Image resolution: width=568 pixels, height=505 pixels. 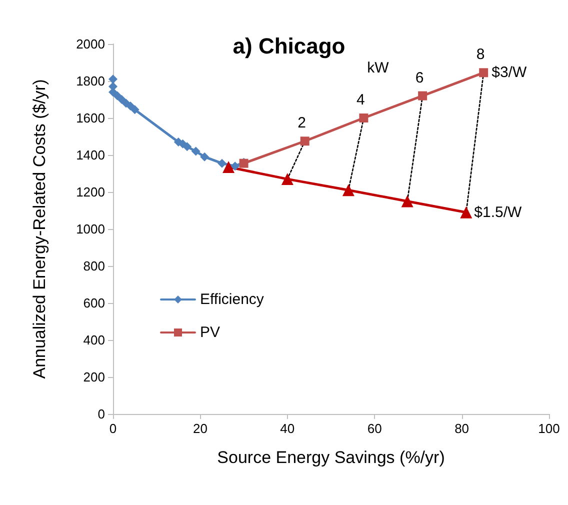 What do you see at coordinates (374, 428) in the screenshot?
I see `x-tick-label: 60` at bounding box center [374, 428].